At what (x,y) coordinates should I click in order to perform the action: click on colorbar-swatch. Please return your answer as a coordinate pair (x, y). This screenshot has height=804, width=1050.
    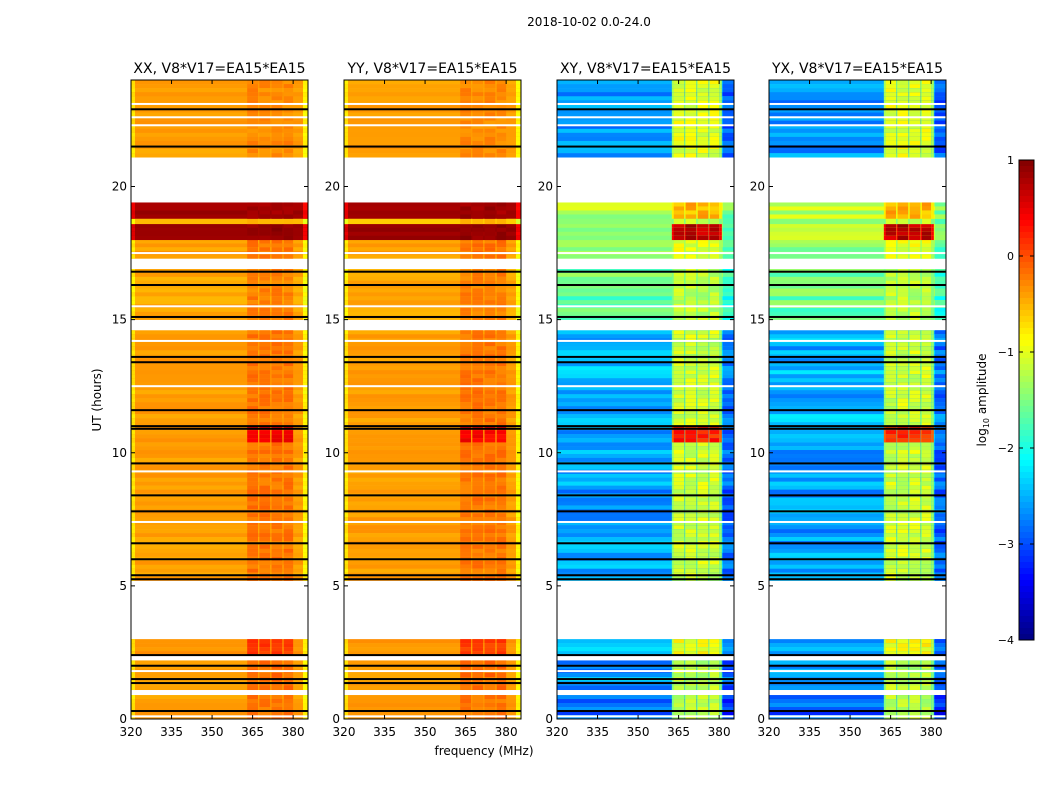
    Looking at the image, I should click on (1026, 619).